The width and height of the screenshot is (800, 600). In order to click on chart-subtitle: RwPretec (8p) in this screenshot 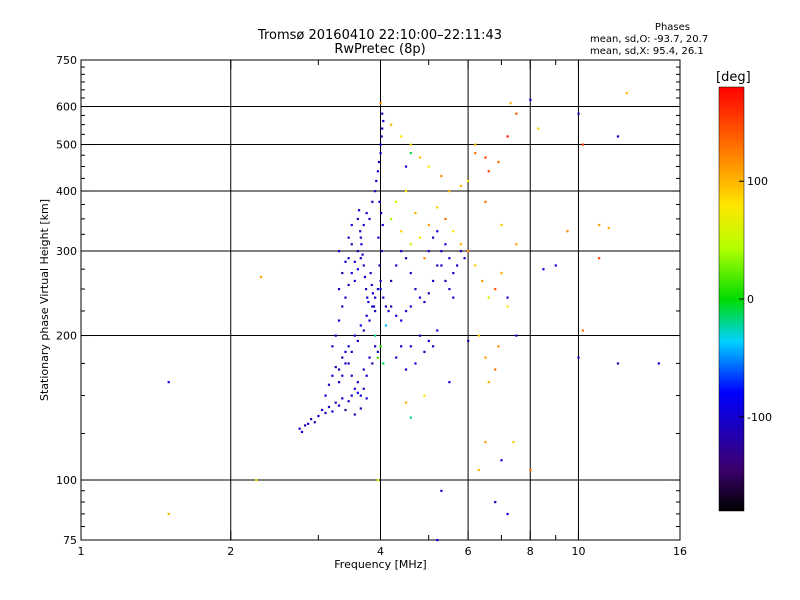, I will do `click(380, 49)`.